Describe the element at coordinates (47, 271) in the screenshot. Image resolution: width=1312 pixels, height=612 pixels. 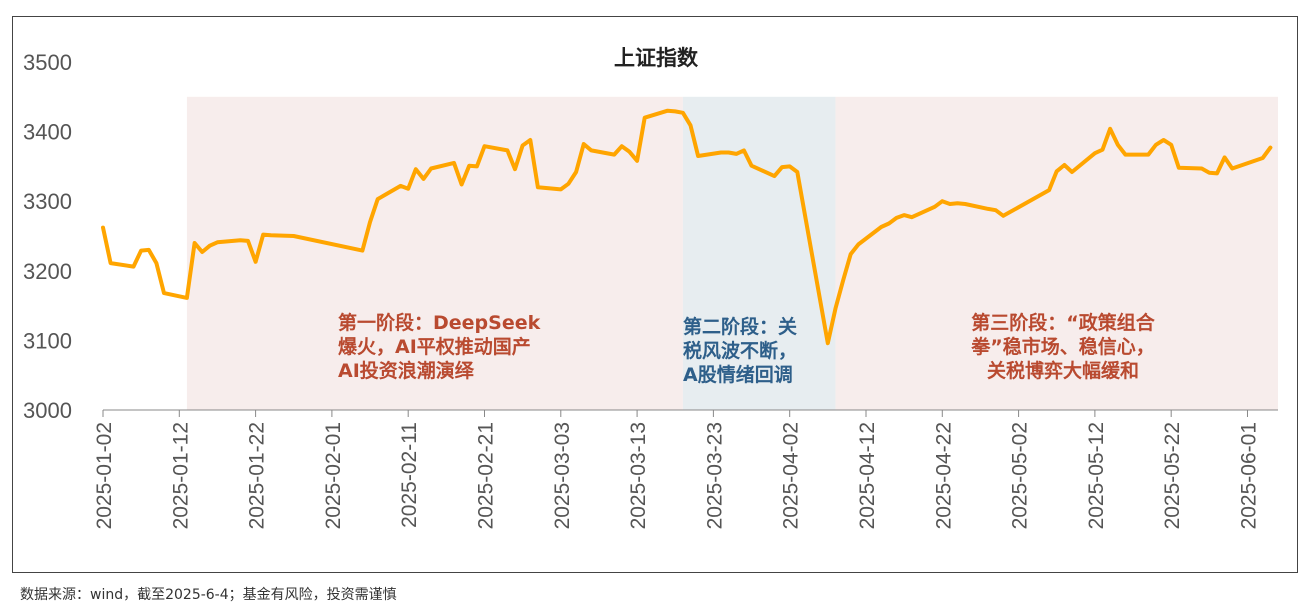
I see `y-tick-label: 3200` at that location.